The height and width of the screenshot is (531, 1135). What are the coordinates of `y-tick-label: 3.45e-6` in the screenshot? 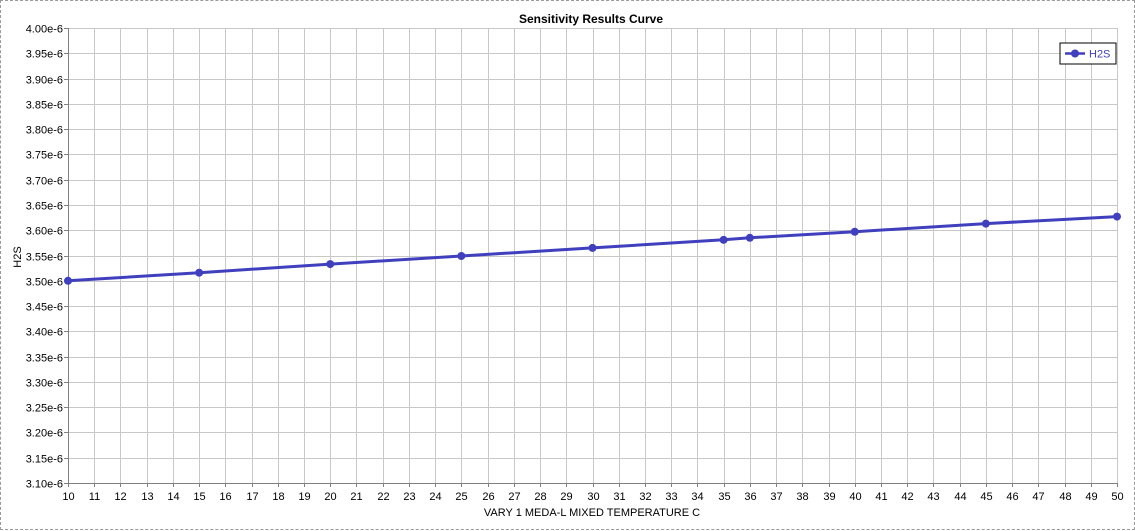 It's located at (44, 308).